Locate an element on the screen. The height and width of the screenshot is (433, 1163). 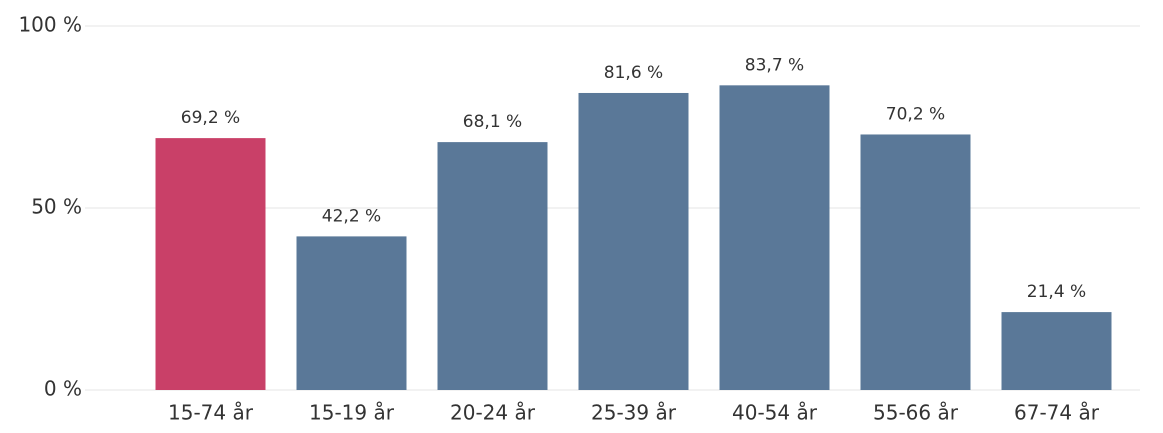
value-label: 42,2 % is located at coordinates (351, 216).